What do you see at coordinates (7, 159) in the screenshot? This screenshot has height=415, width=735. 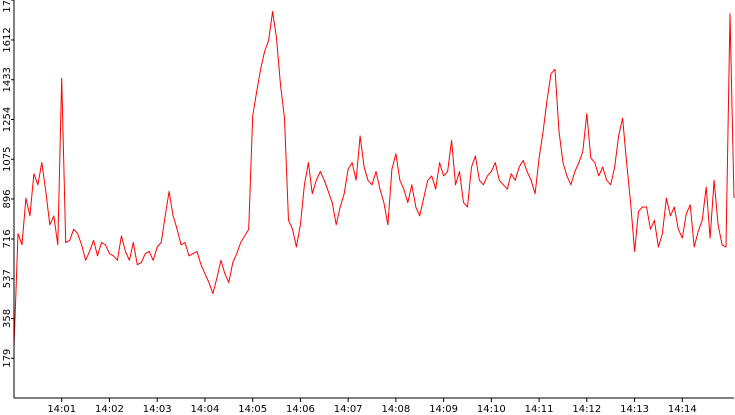 I see `y-tick-label: 1075` at bounding box center [7, 159].